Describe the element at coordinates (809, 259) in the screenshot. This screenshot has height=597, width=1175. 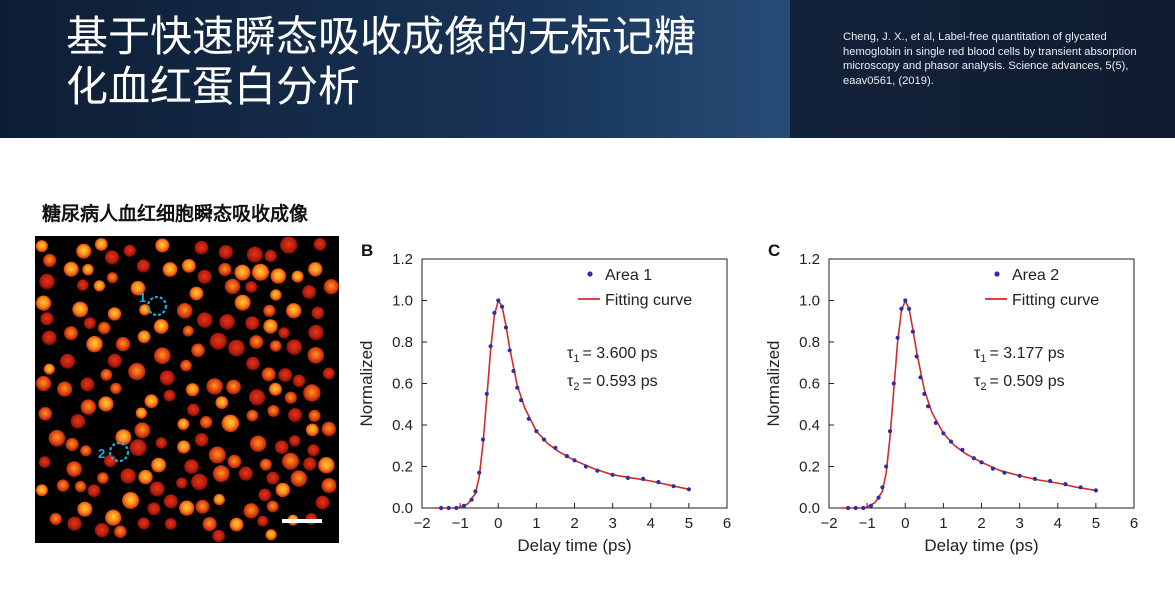
I see `y-tick-label: 1.2` at that location.